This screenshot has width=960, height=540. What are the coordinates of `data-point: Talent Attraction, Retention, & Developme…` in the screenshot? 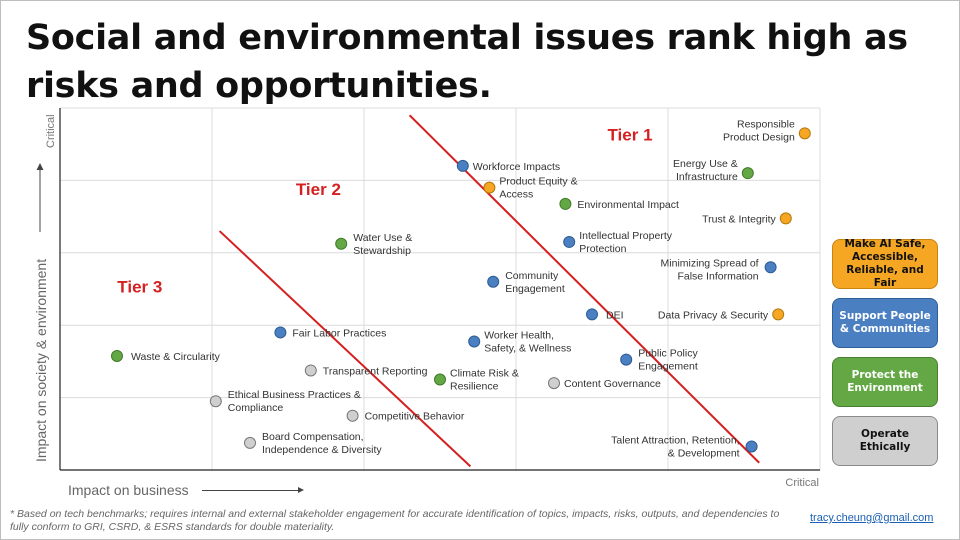 It's located at (684, 446).